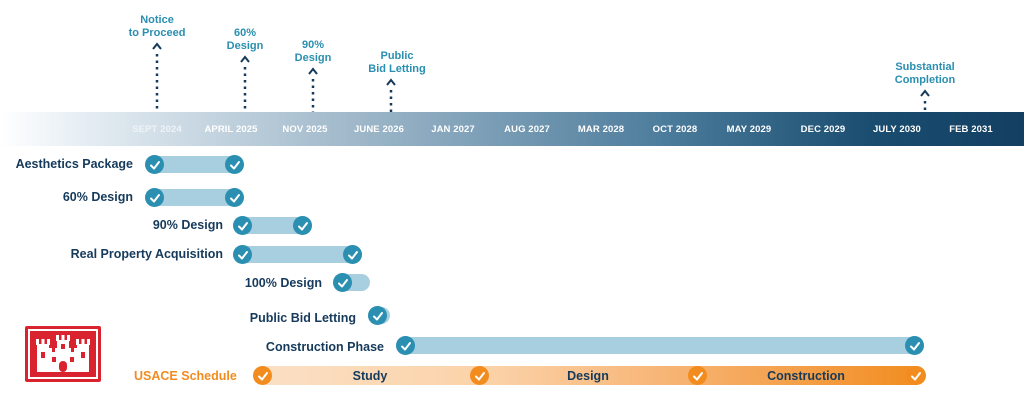 This screenshot has width=1024, height=408. Describe the element at coordinates (971, 129) in the screenshot. I see `tick-label: FEB 2031` at that location.